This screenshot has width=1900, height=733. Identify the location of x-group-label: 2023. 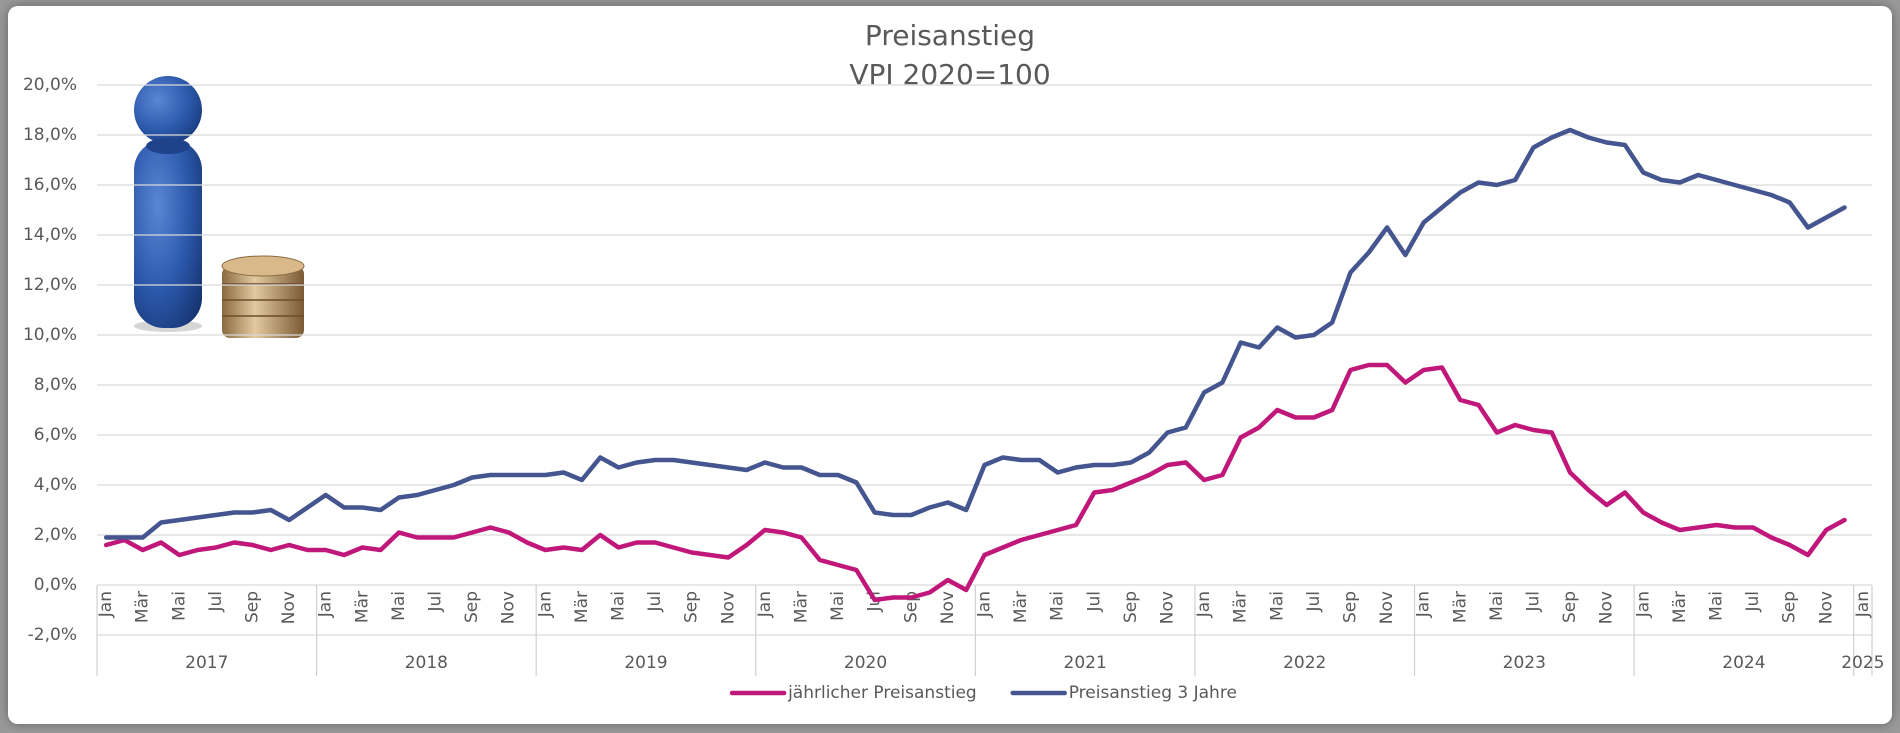
(1524, 663).